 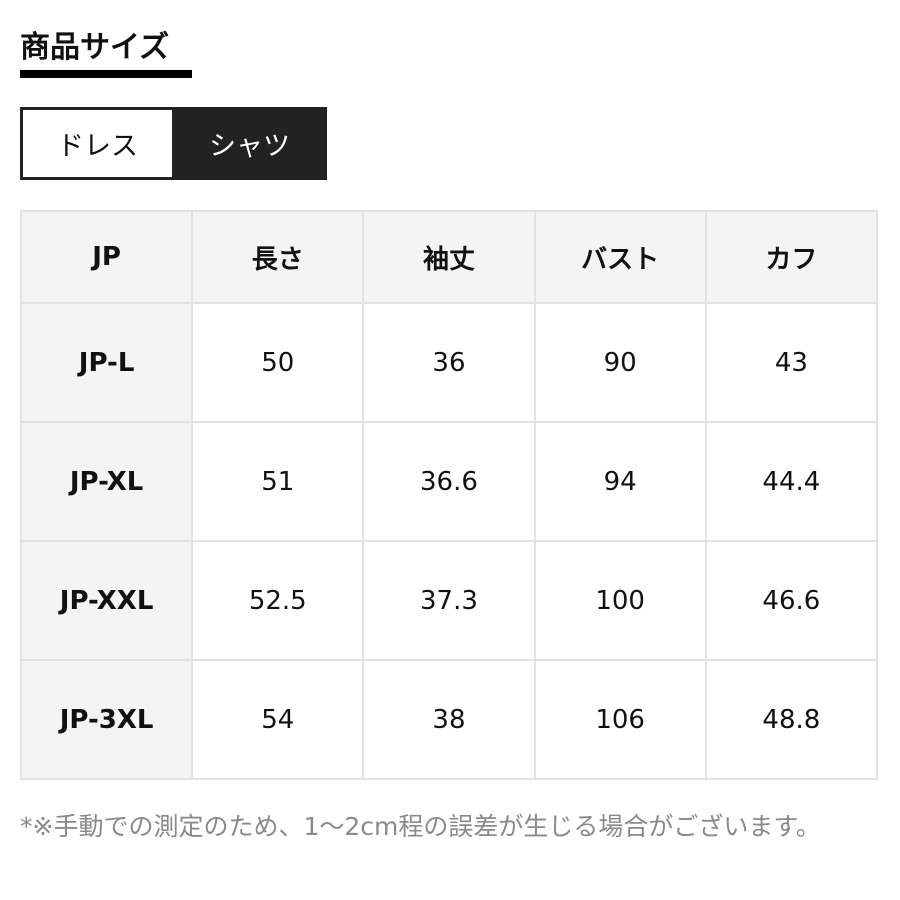 What do you see at coordinates (791, 481) in the screenshot?
I see `measurement-cell: 44.4` at bounding box center [791, 481].